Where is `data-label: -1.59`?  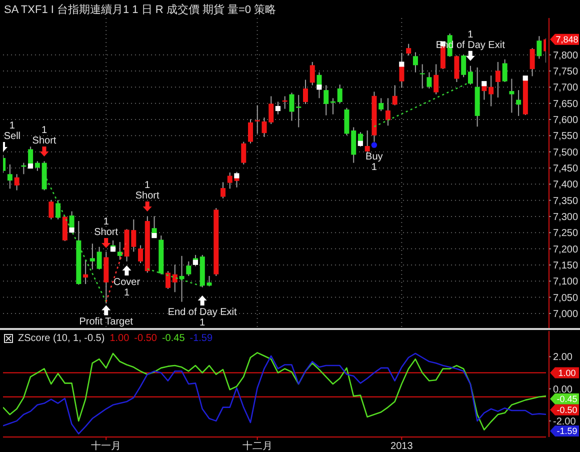 data-label: -1.59 is located at coordinates (567, 431).